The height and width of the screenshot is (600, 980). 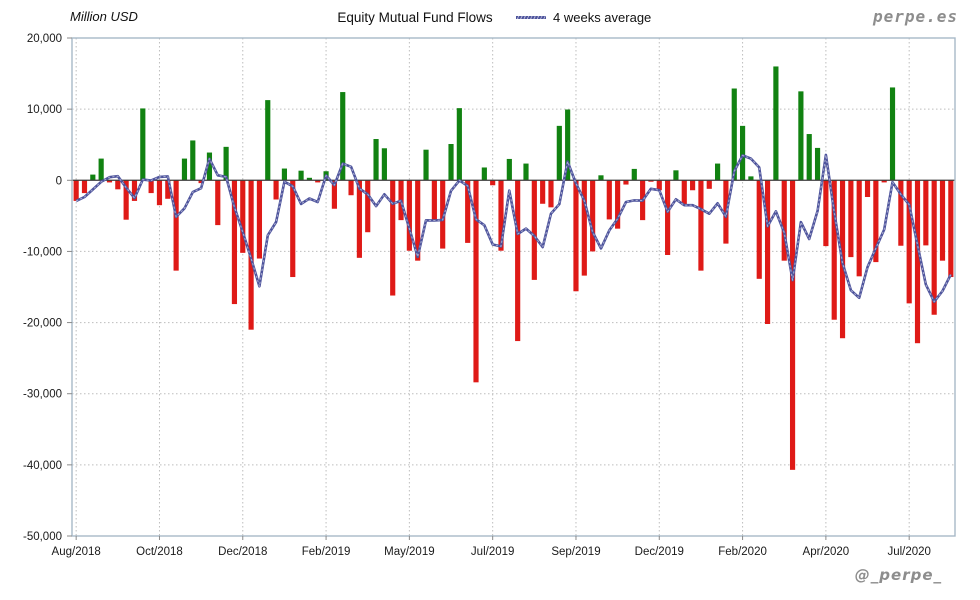 What do you see at coordinates (42, 466) in the screenshot?
I see `y-tick-label: -40,000` at bounding box center [42, 466].